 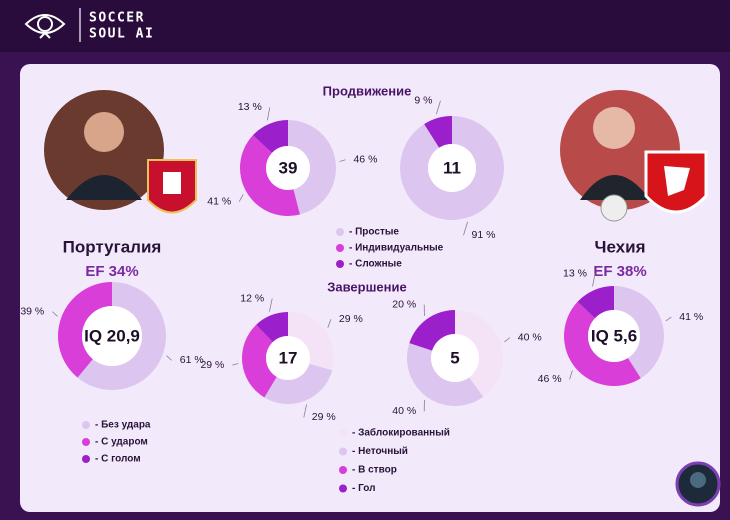 I want to click on donut-center-label: IQ 5,6, so click(x=614, y=335).